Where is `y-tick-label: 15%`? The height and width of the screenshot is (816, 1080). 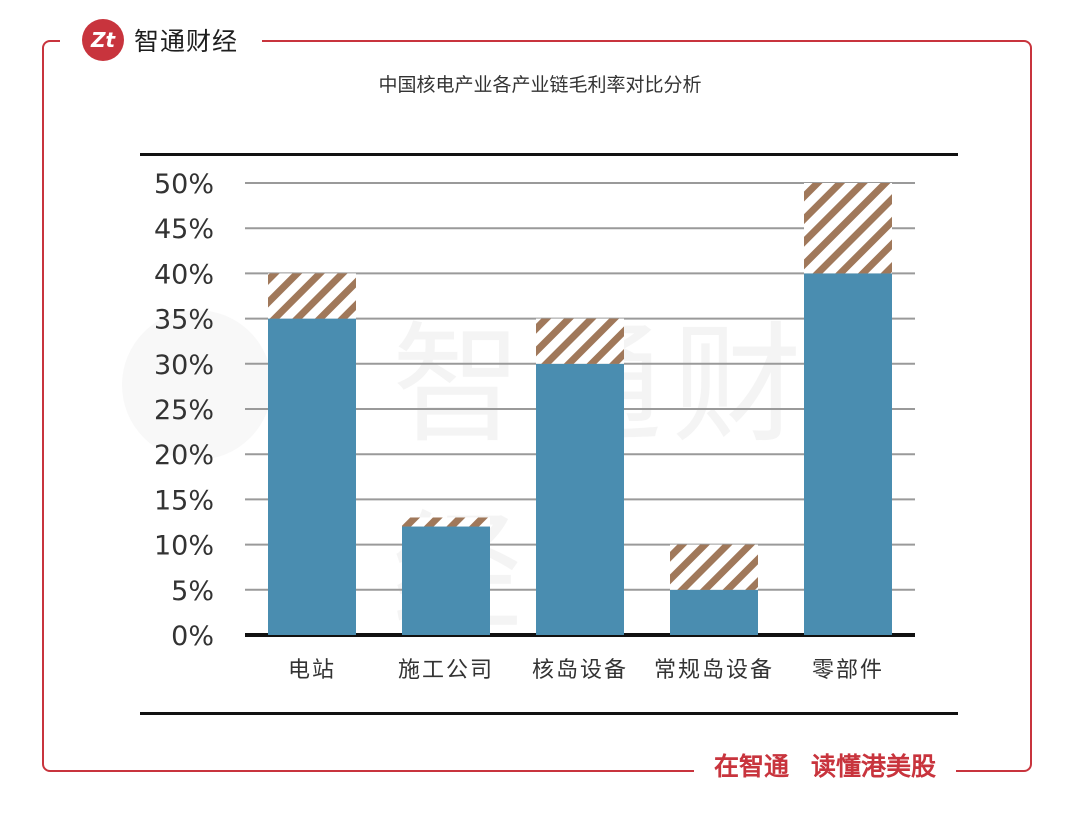
y-tick-label: 15% is located at coordinates (184, 500).